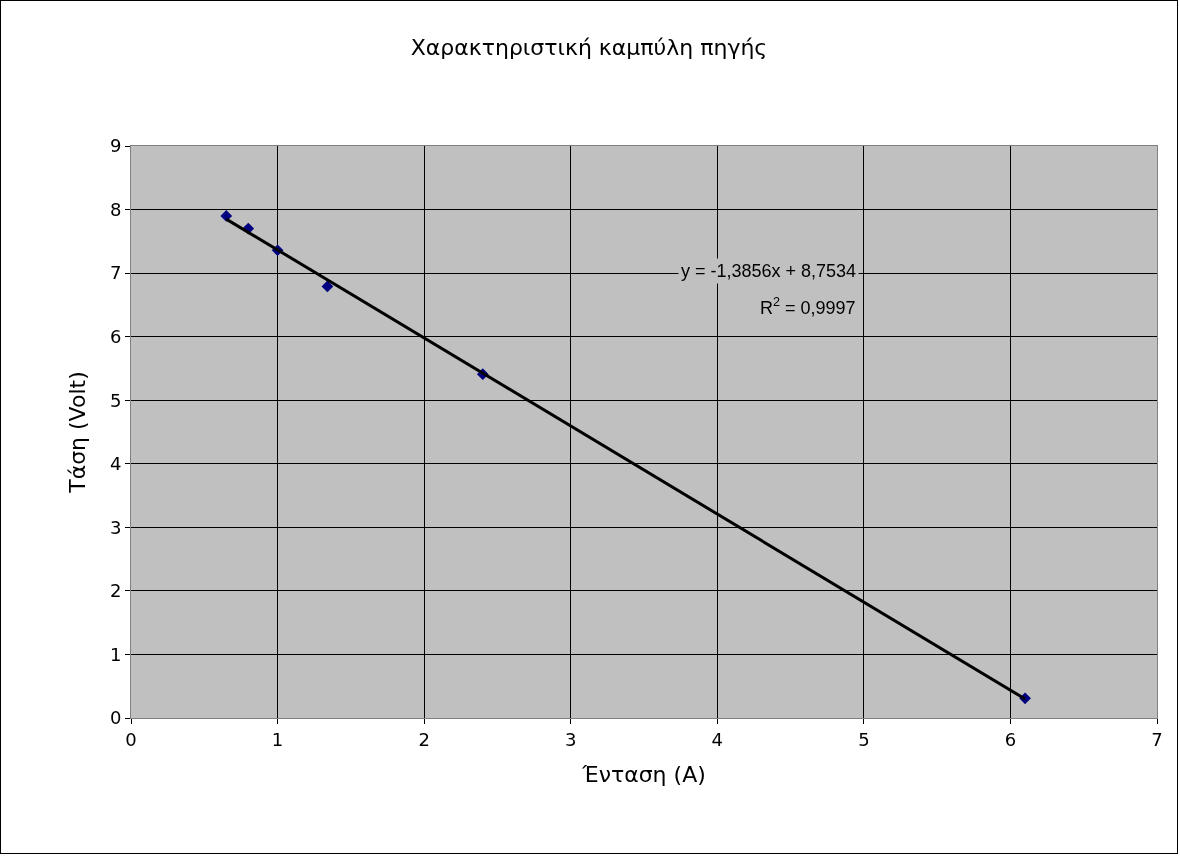 This screenshot has width=1180, height=856. Describe the element at coordinates (1157, 739) in the screenshot. I see `x-tick-label: 7` at that location.